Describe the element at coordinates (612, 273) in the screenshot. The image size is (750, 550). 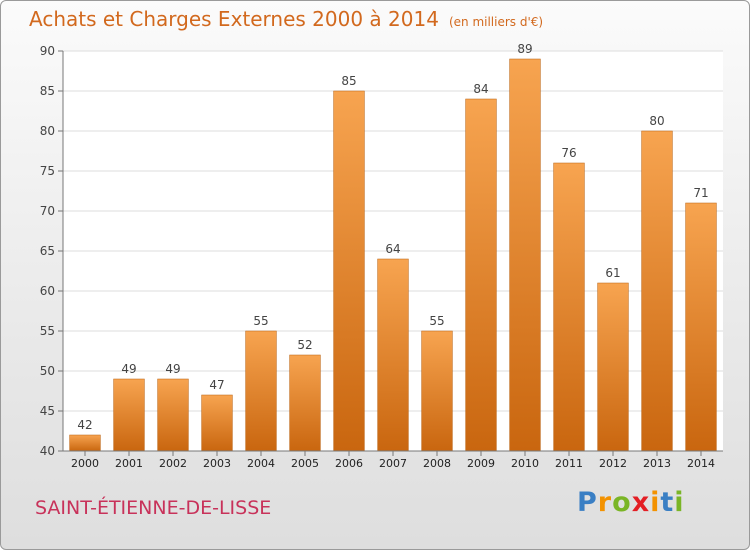
I see `value-label-2012: 61` at that location.